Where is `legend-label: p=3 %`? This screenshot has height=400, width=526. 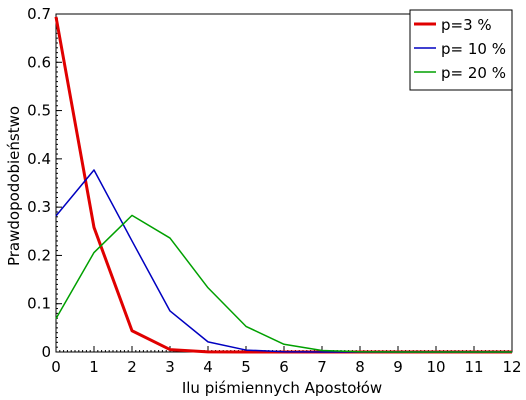
legend-label: p=3 % is located at coordinates (466, 25).